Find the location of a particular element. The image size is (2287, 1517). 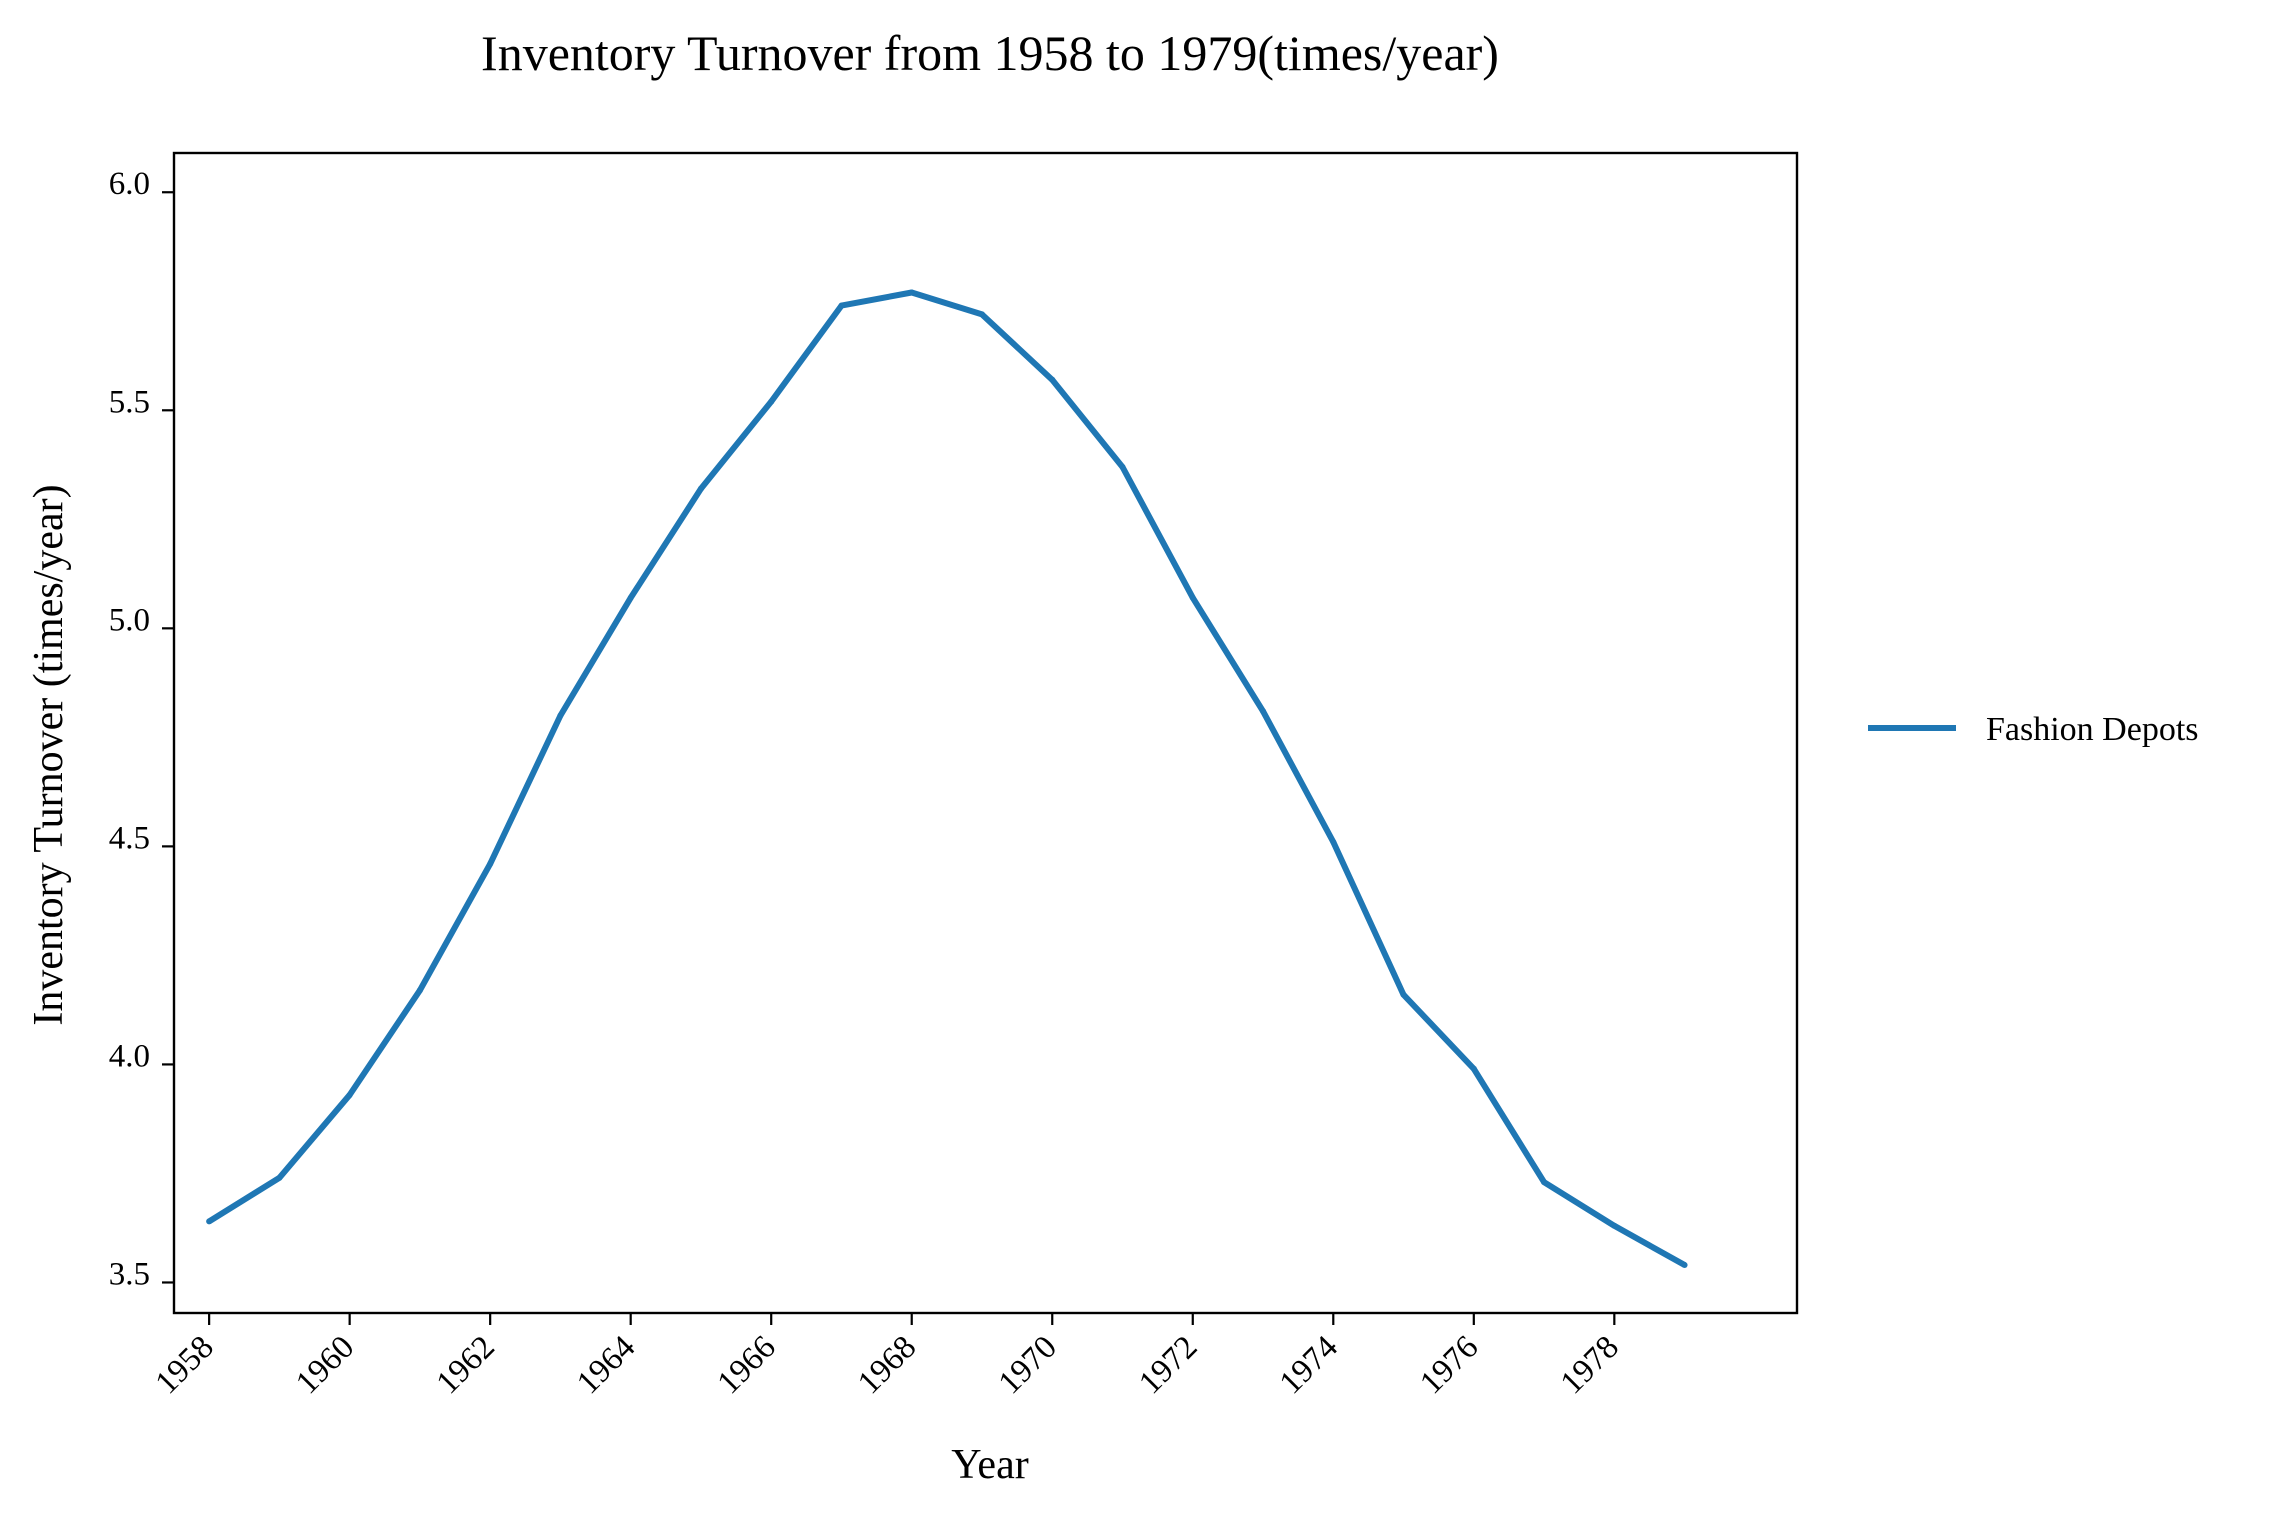

y-tick-label: 4.5 is located at coordinates (129, 838).